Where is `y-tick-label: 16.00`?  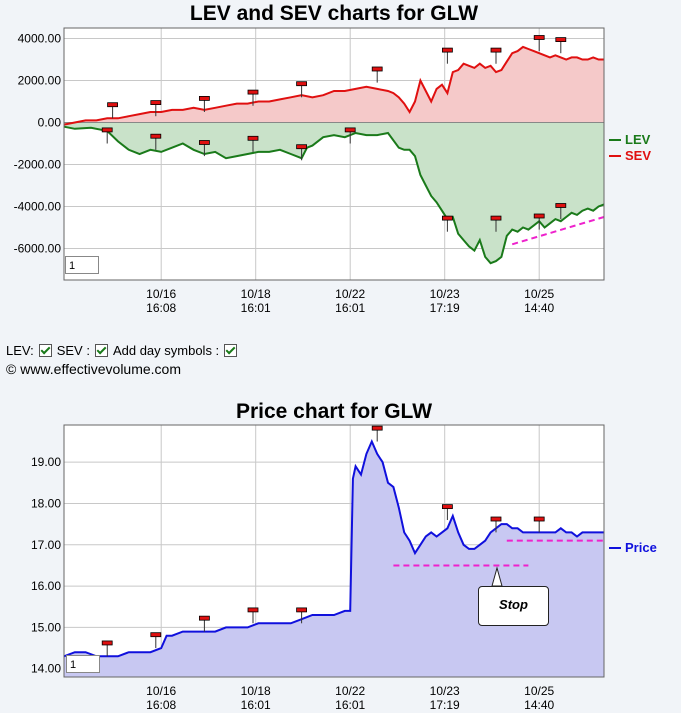
y-tick-label: 16.00 is located at coordinates (46, 586).